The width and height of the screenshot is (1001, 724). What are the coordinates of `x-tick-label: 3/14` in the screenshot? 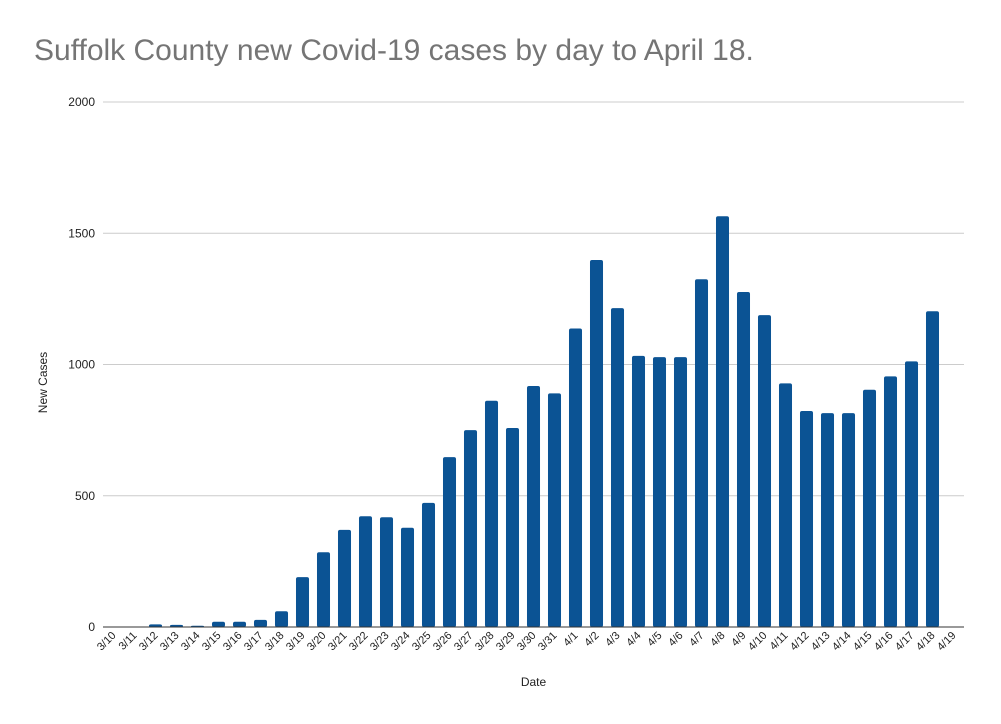 It's located at (191, 642).